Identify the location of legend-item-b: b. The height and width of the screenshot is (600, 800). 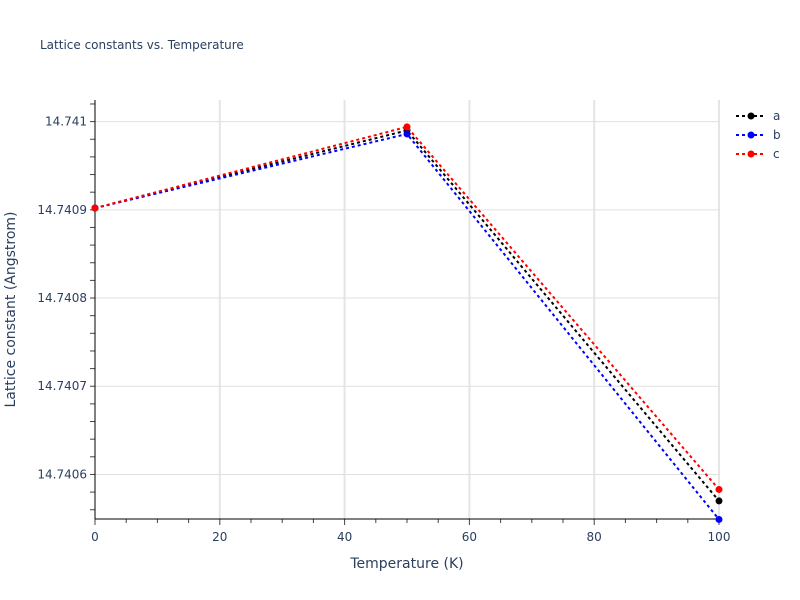
(758, 134).